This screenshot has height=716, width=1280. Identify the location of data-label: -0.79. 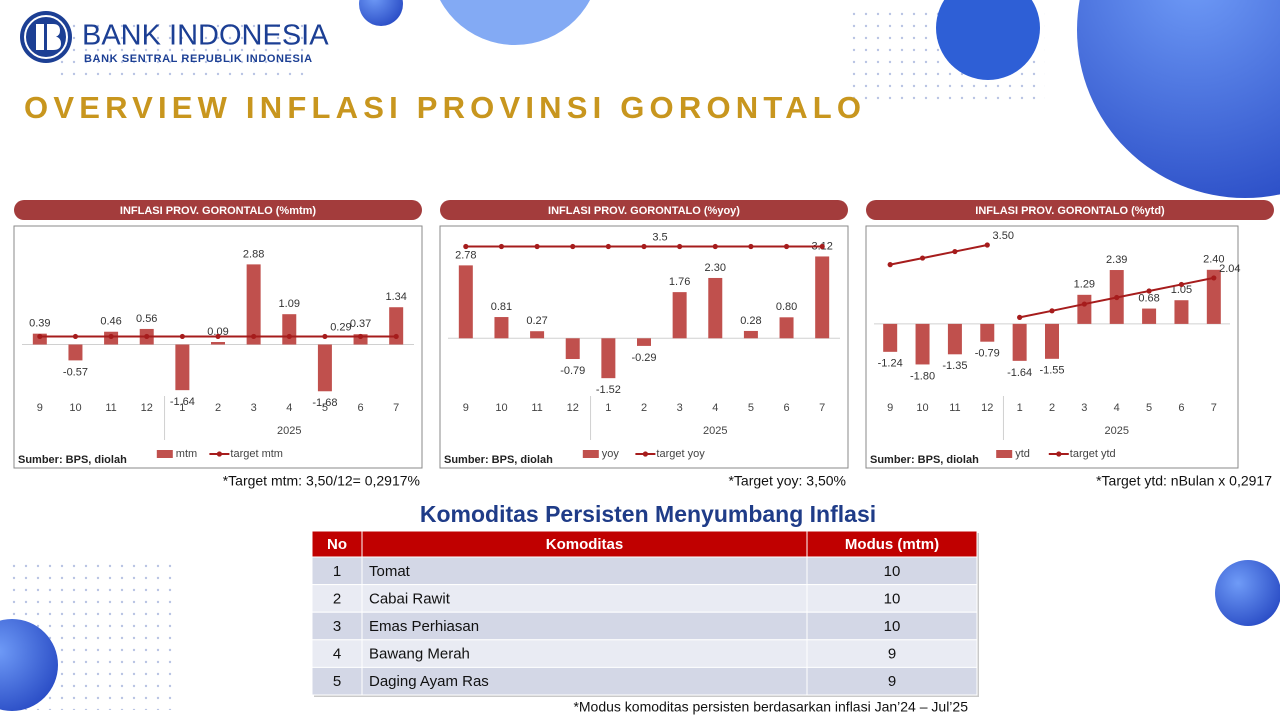
(987, 354).